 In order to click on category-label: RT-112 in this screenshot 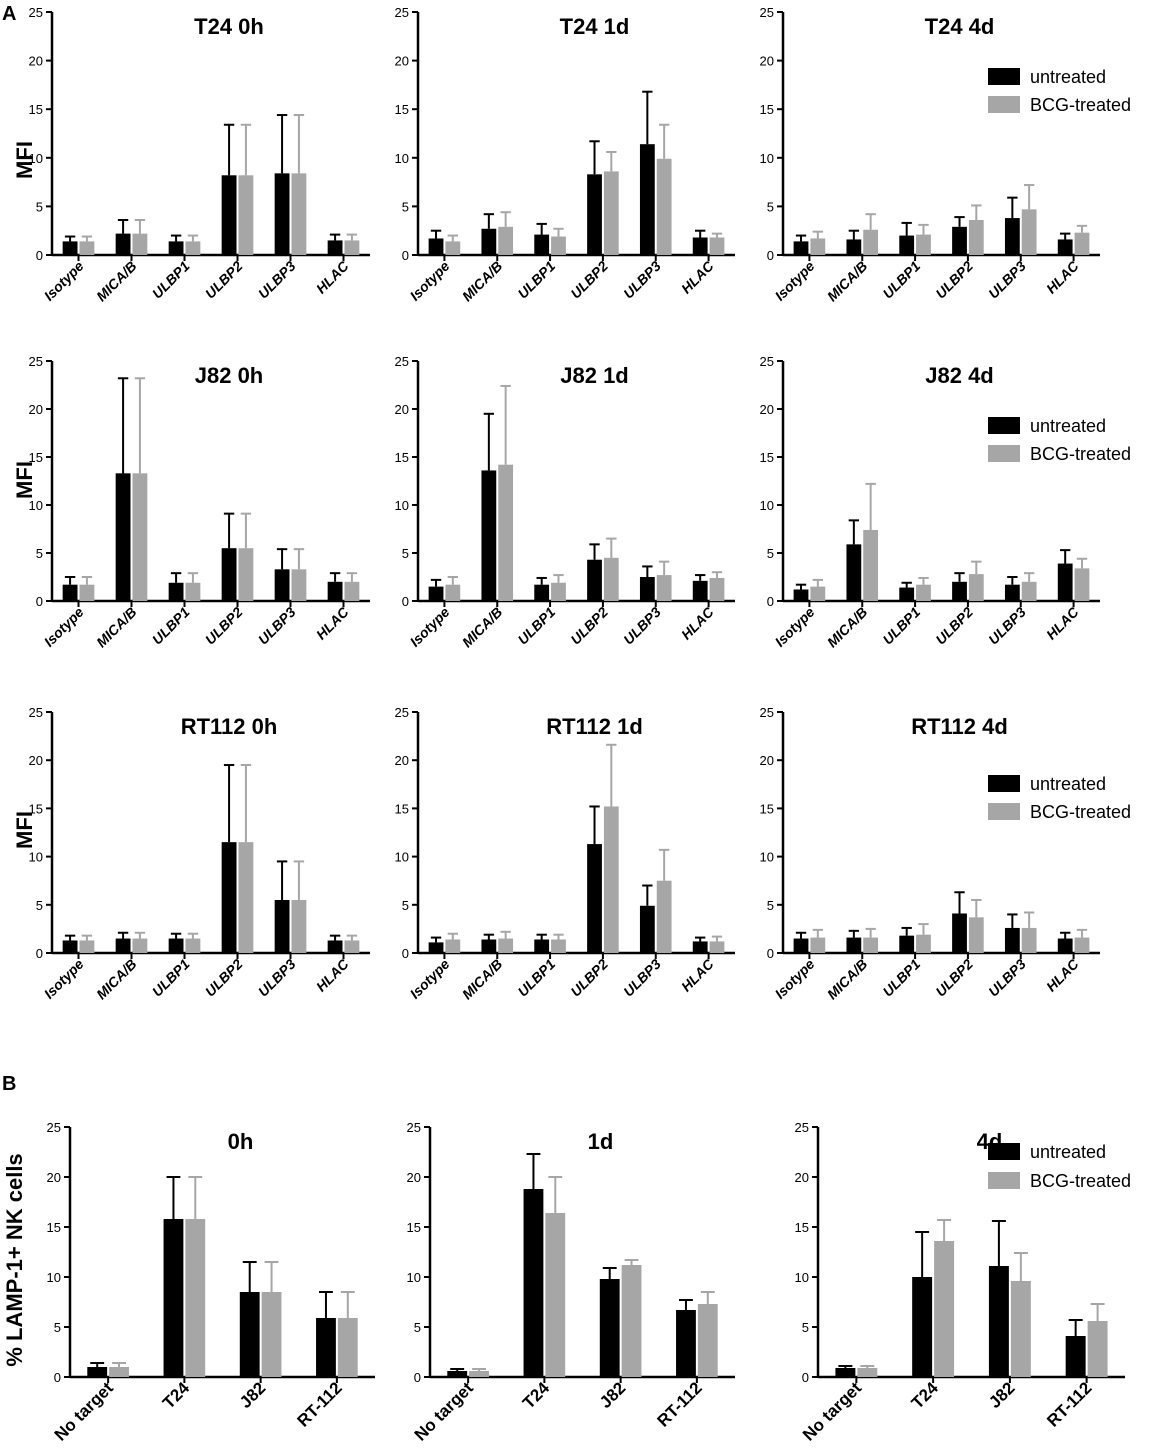, I will do `click(680, 1404)`.